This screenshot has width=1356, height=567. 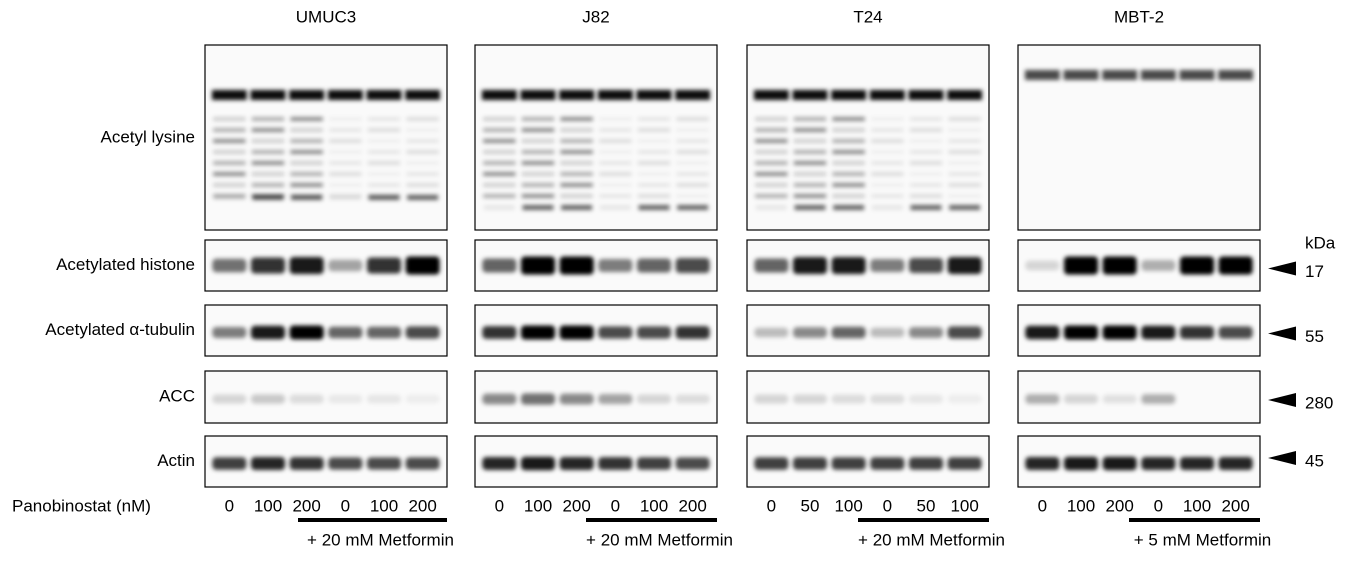 I want to click on kda-marker: 45, so click(x=1314, y=460).